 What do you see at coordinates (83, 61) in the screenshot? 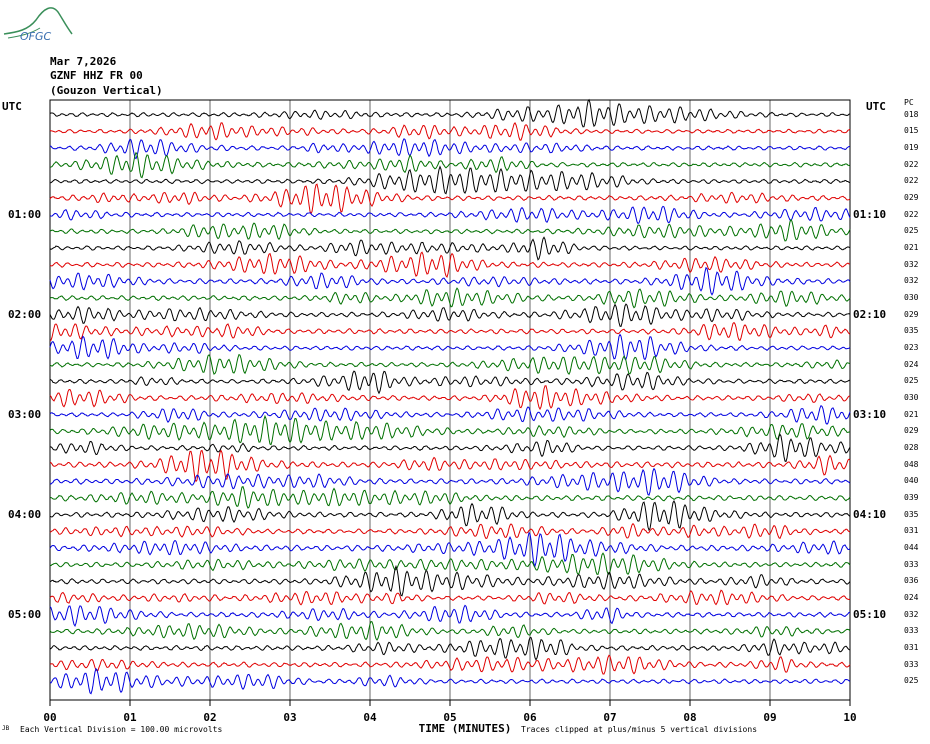
I see `date-label: Mar 7,2026` at bounding box center [83, 61].